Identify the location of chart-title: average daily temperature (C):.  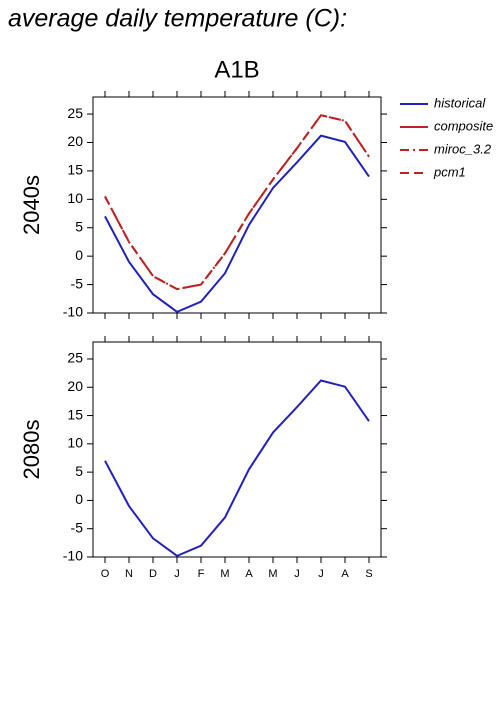
(177, 19).